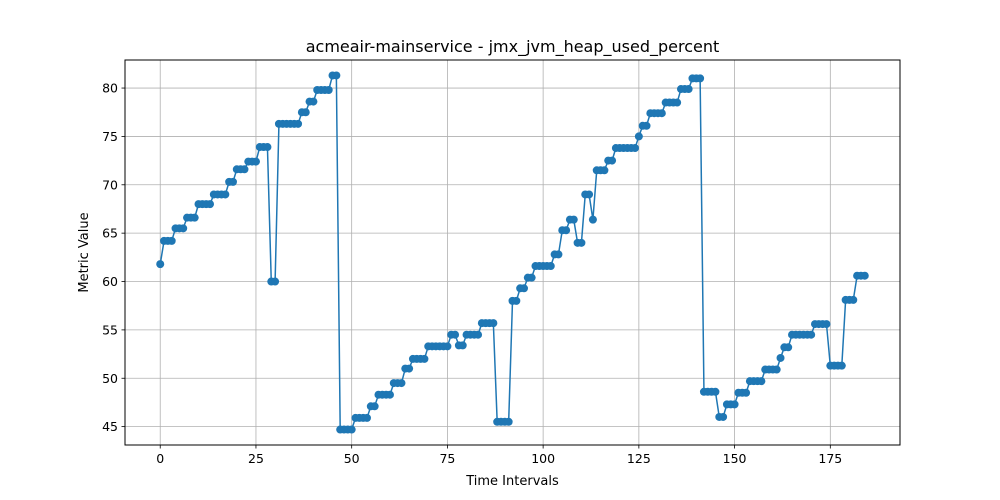 This screenshot has width=1000, height=500. What do you see at coordinates (110, 88) in the screenshot?
I see `y-tick-label: 80` at bounding box center [110, 88].